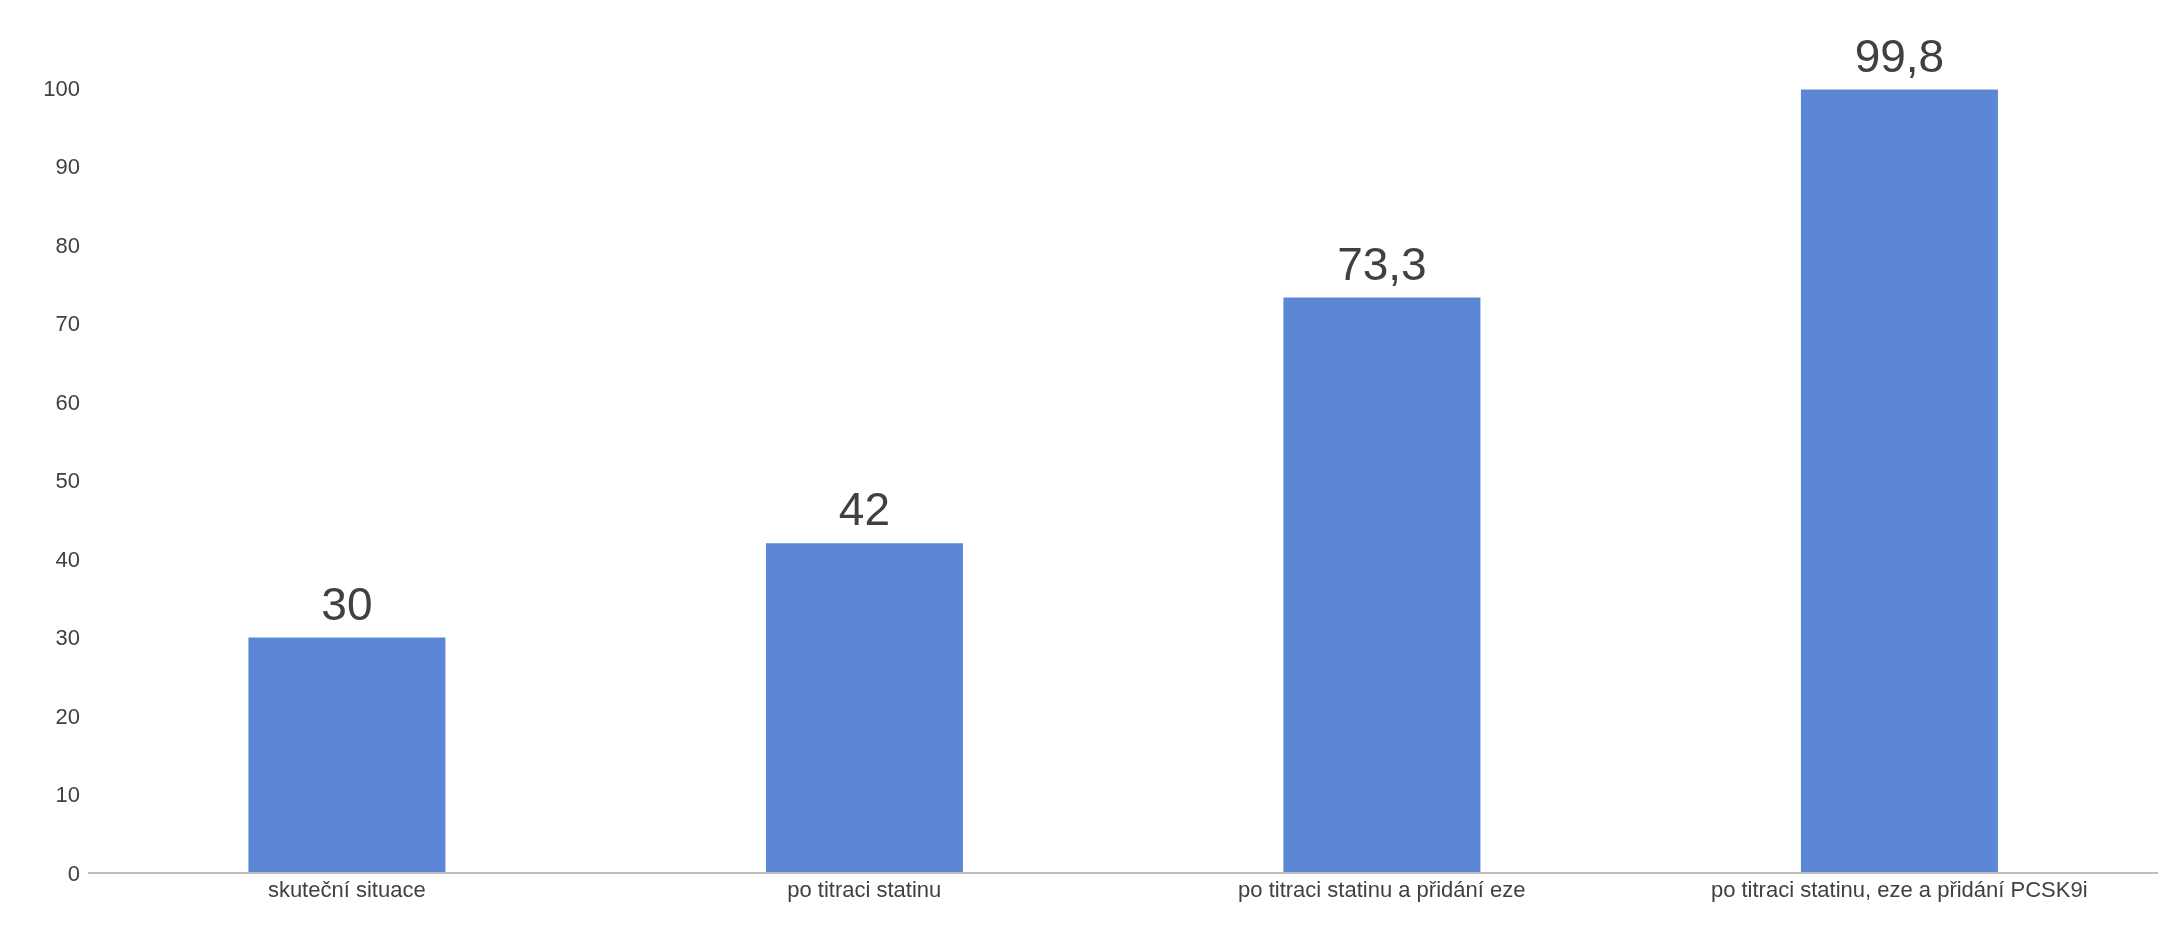 The width and height of the screenshot is (2183, 946). What do you see at coordinates (67, 324) in the screenshot?
I see `y-tick-label: 70` at bounding box center [67, 324].